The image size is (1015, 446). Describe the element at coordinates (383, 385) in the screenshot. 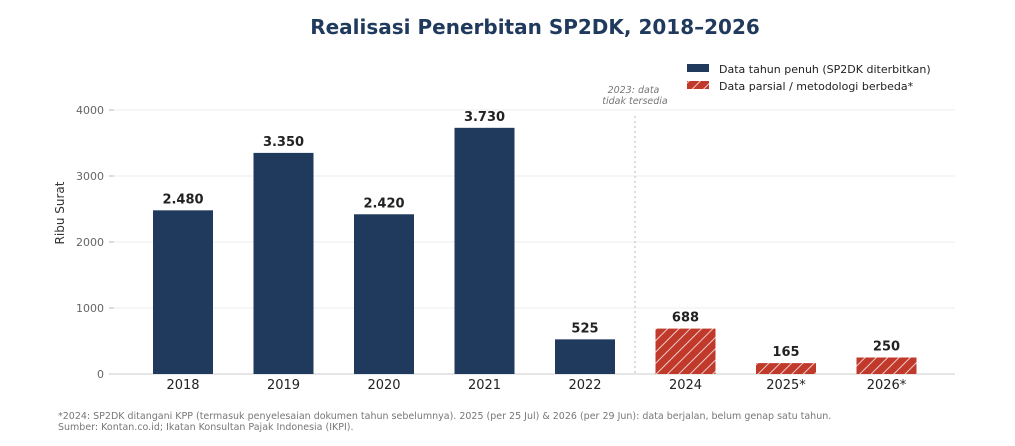

I see `x-tick-label-2020: 2020` at that location.